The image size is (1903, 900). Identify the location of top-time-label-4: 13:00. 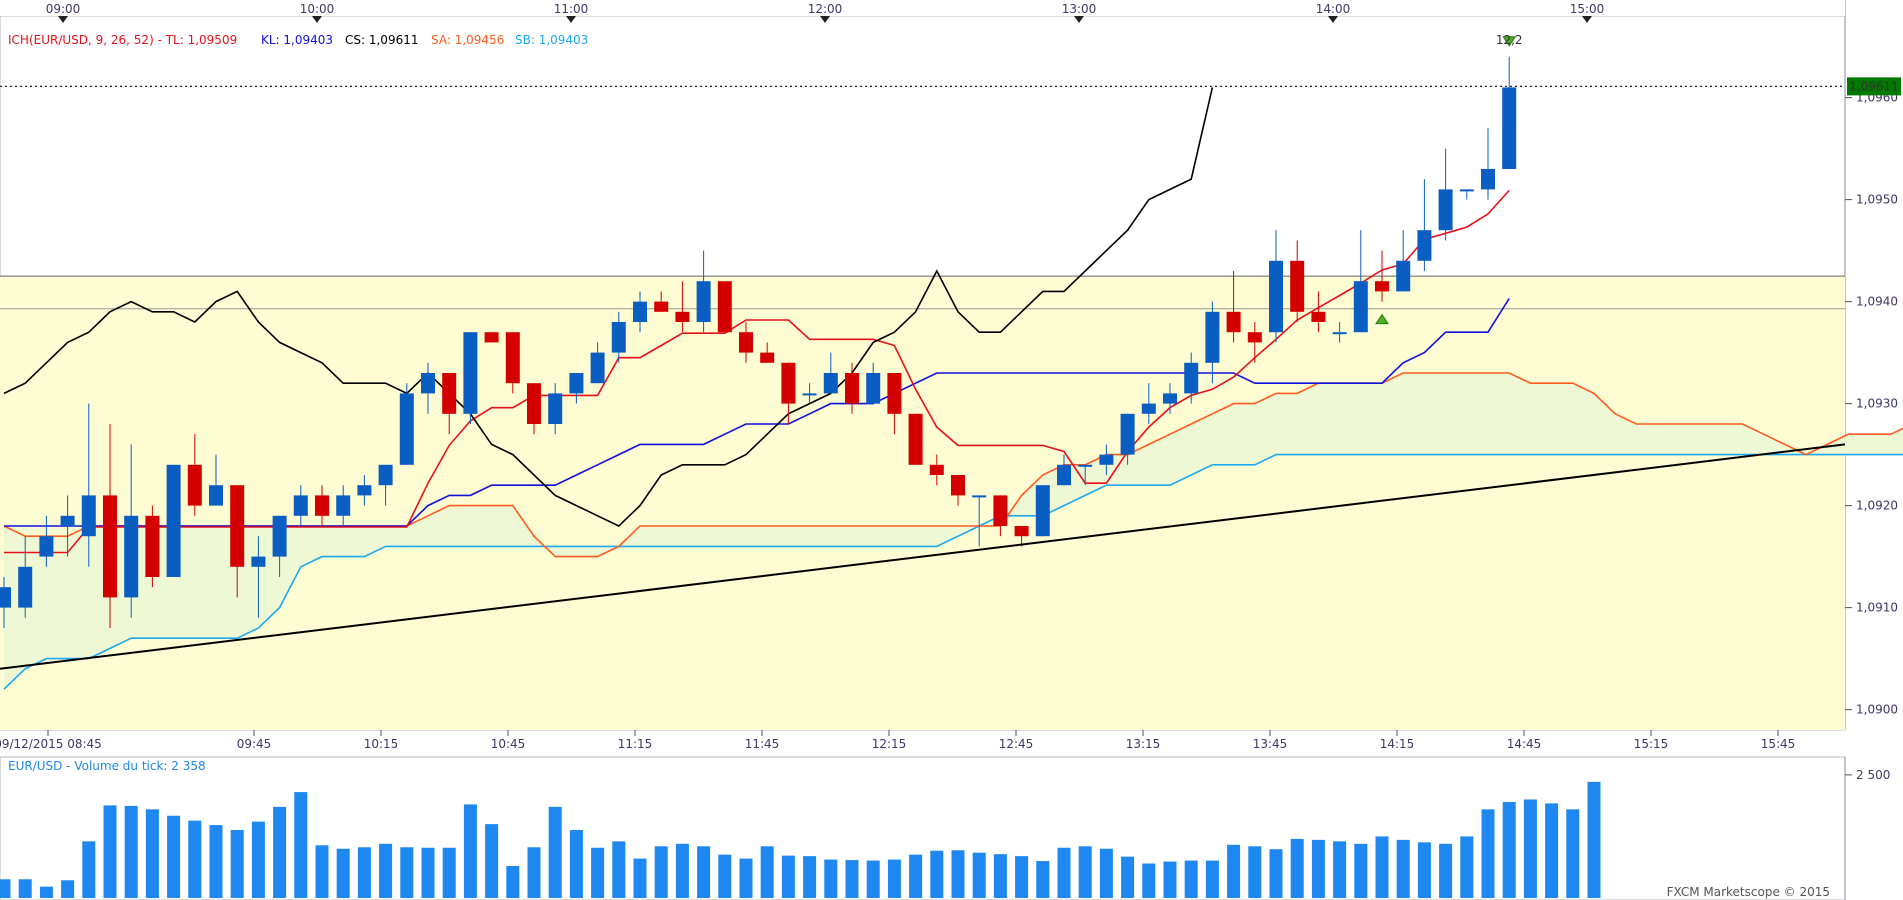
(1079, 9).